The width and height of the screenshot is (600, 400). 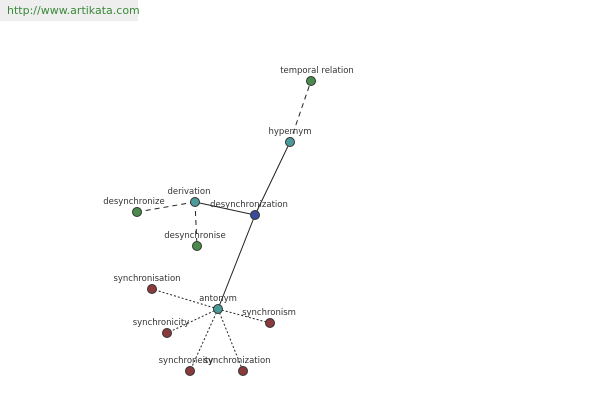 What do you see at coordinates (161, 323) in the screenshot?
I see `node-label: synchronicity` at bounding box center [161, 323].